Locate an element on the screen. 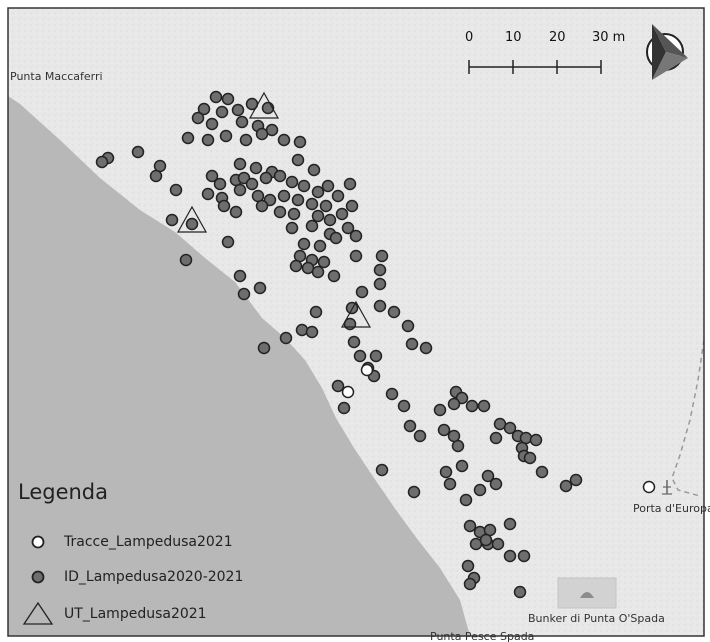 This screenshot has height=642, width=710. tracce-lampedusa-layer is located at coordinates (498, 428).